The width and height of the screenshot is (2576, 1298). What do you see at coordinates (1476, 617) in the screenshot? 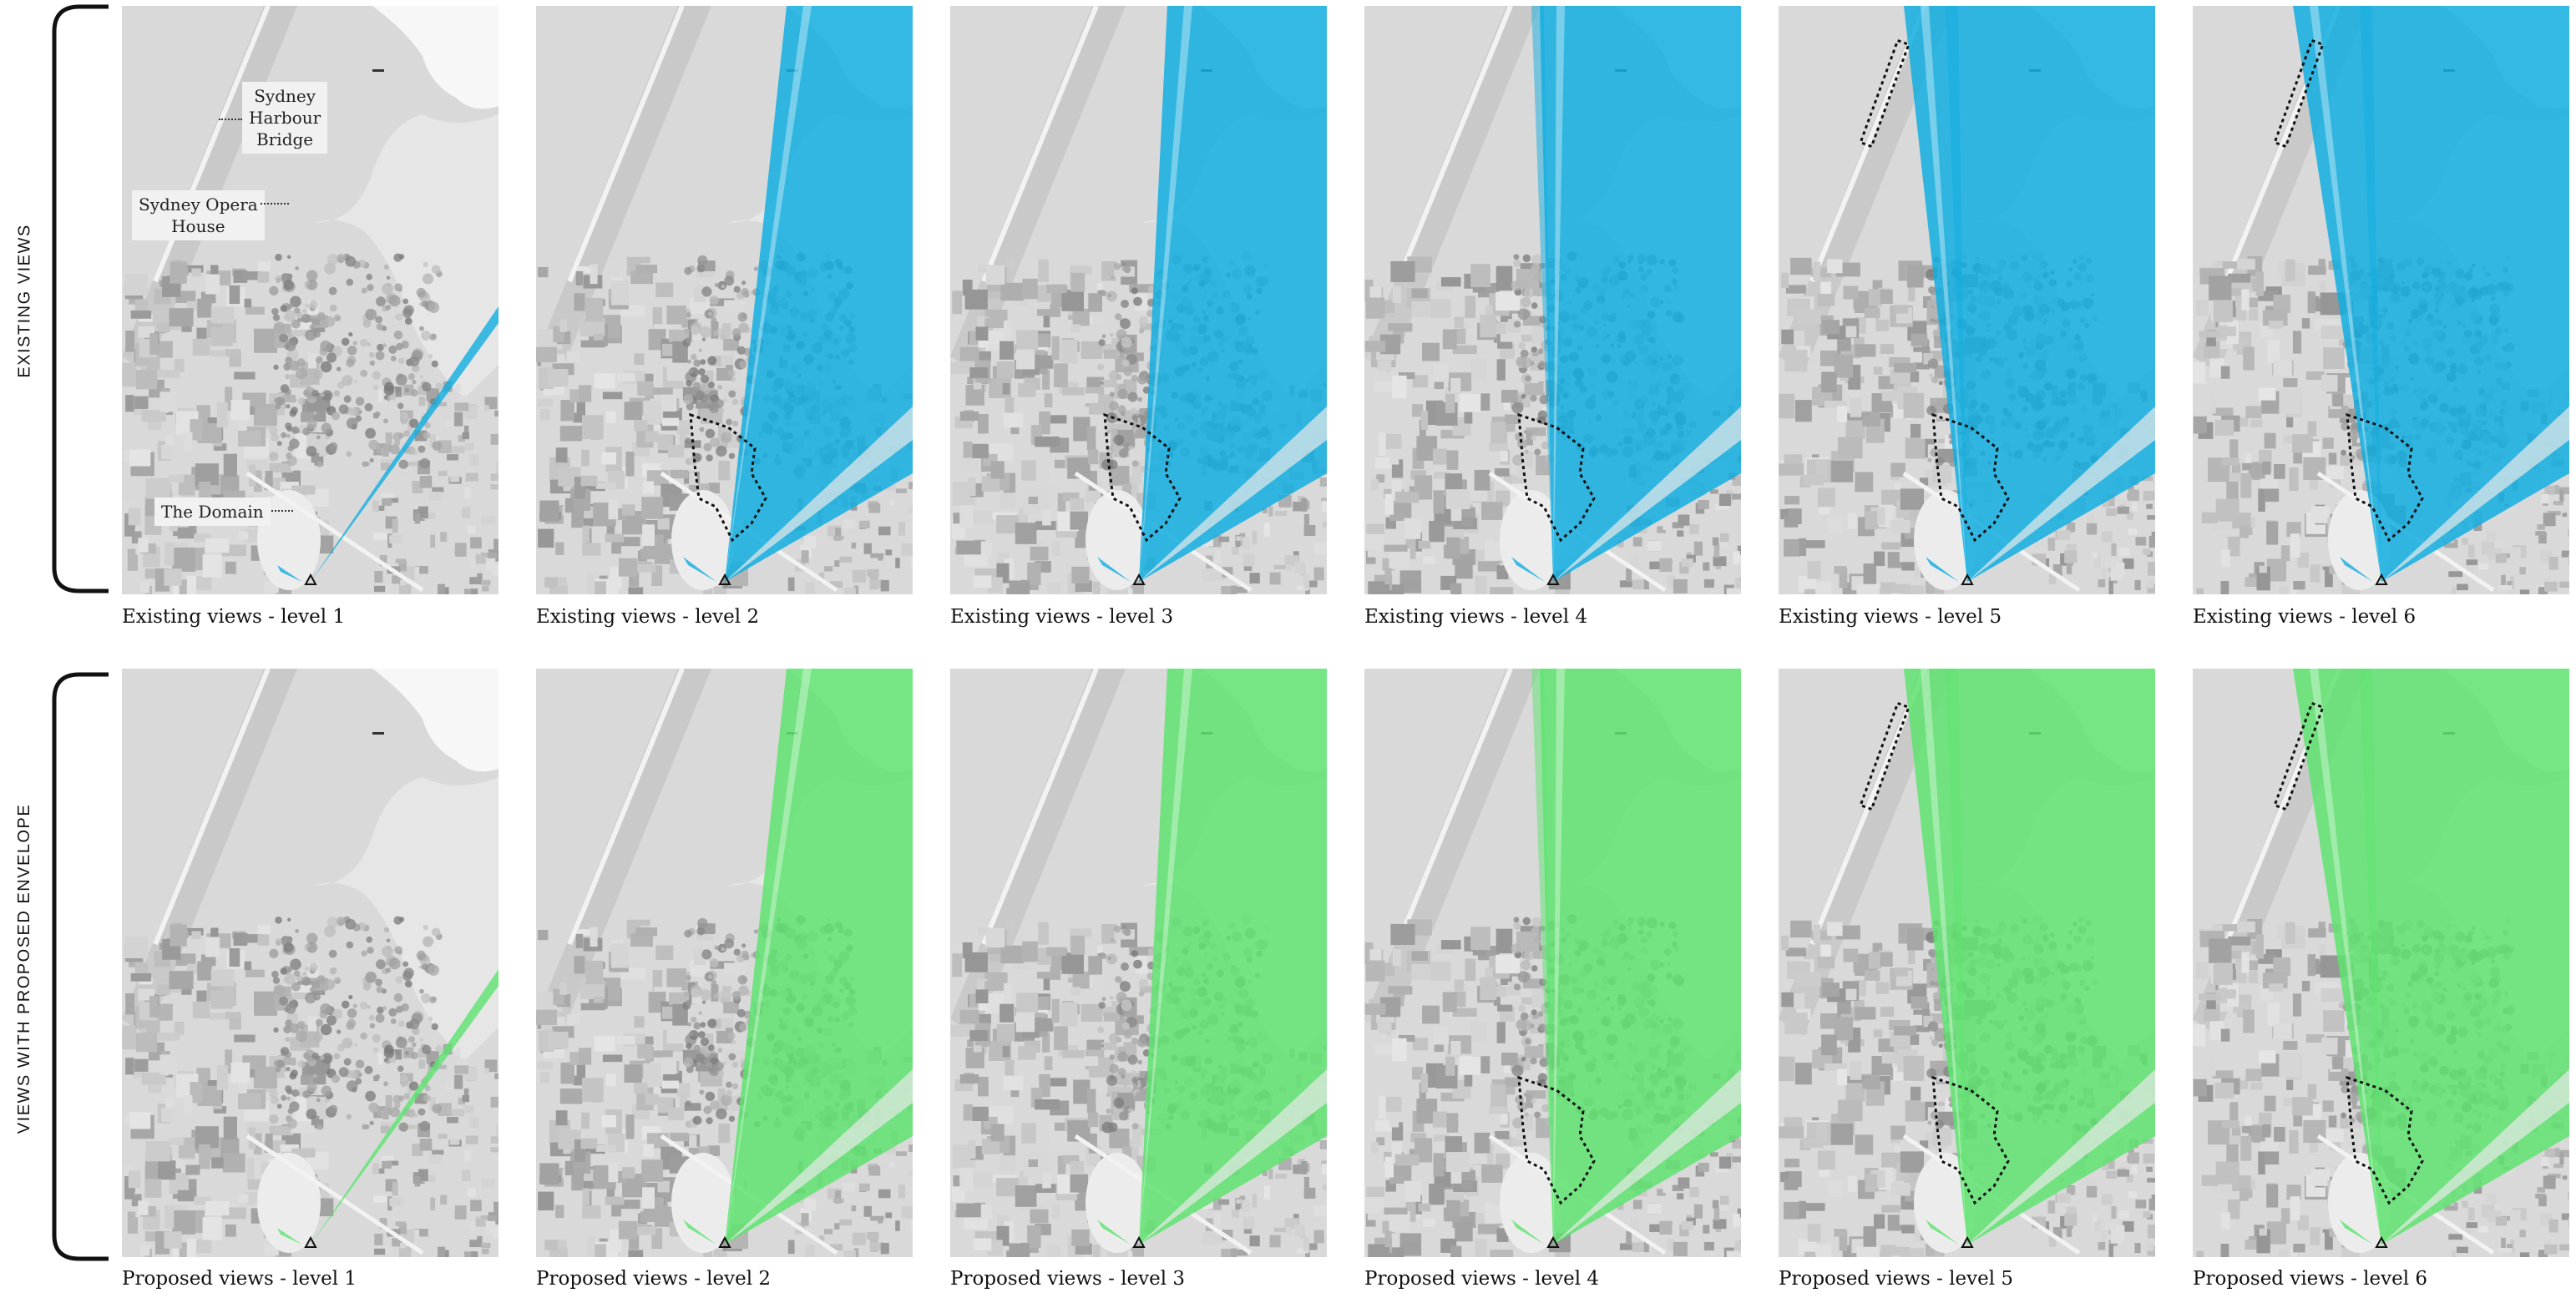
I see `existing-caption-level-4: Existing views - level 4` at bounding box center [1476, 617].